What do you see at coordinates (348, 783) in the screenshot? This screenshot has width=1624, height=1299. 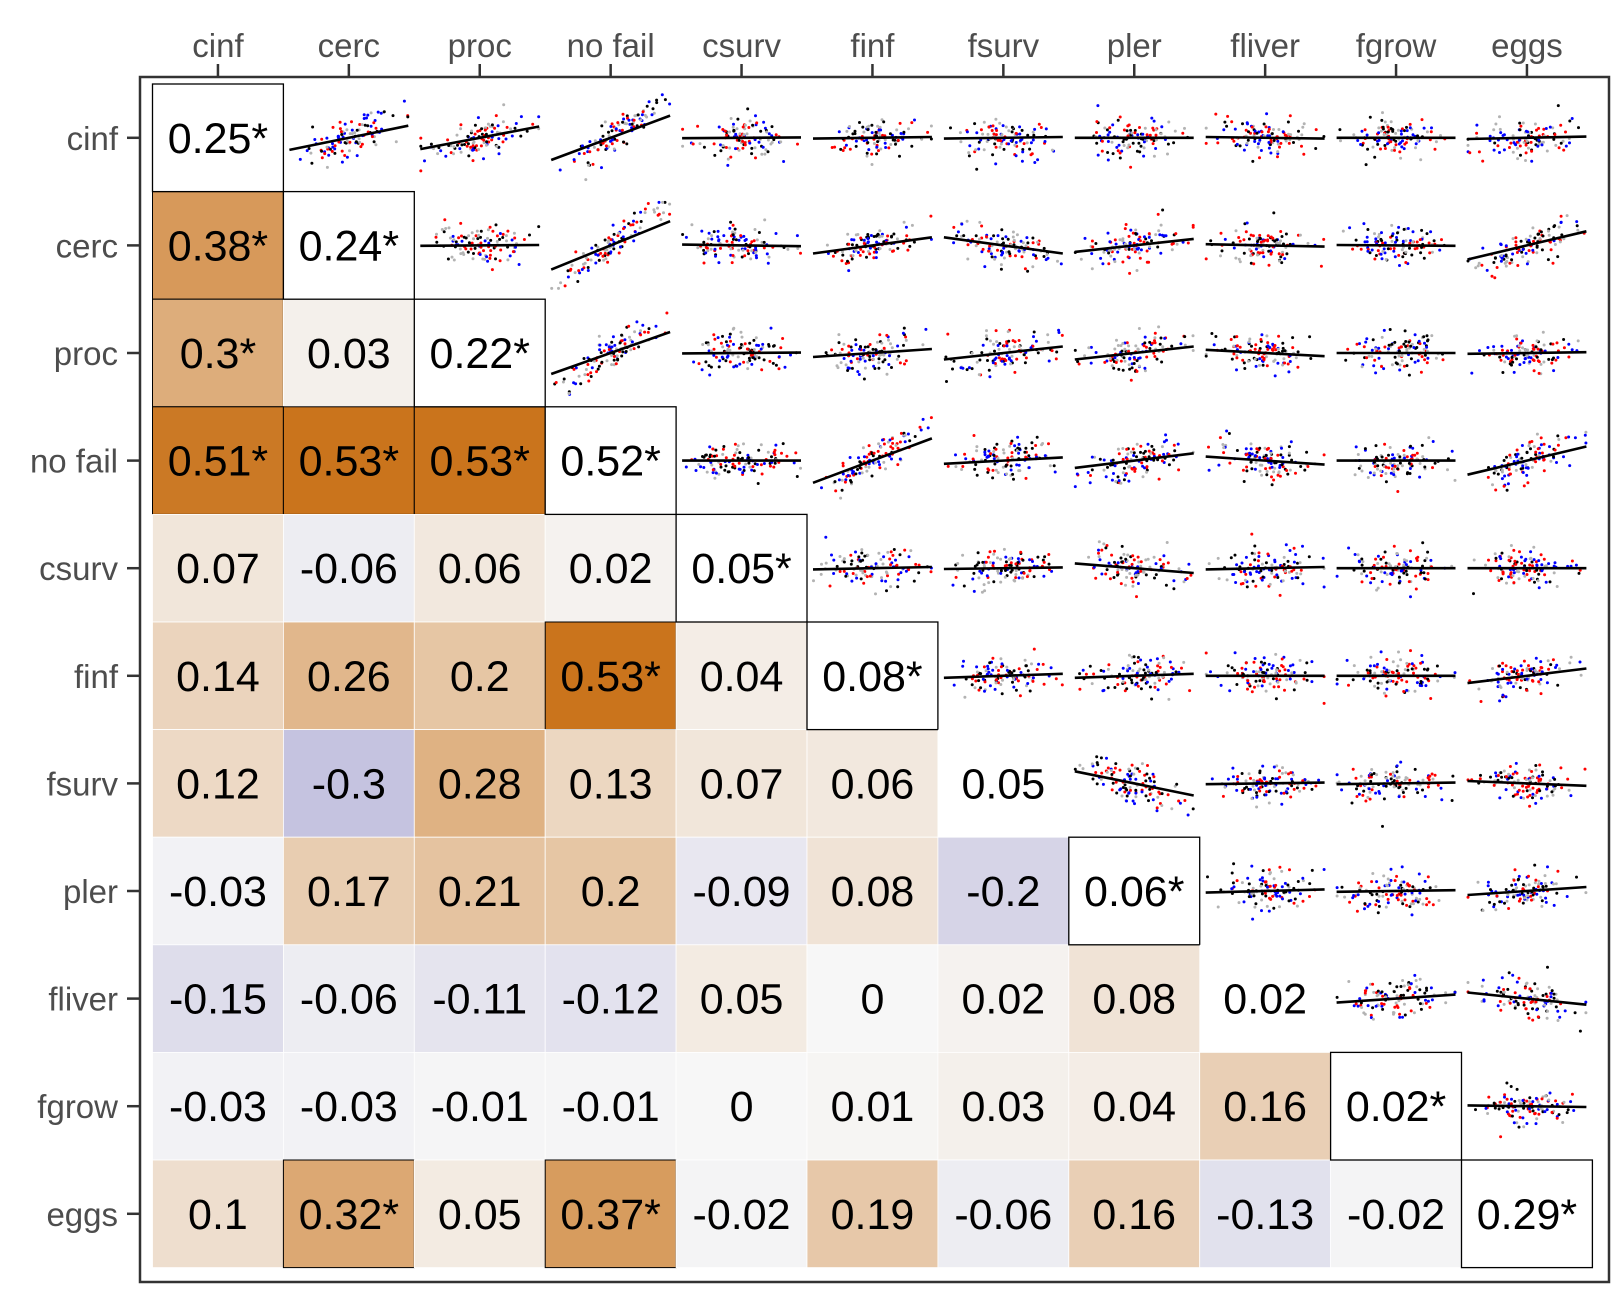 I see `heat-cell-fsurv-cerc: -0.3` at bounding box center [348, 783].